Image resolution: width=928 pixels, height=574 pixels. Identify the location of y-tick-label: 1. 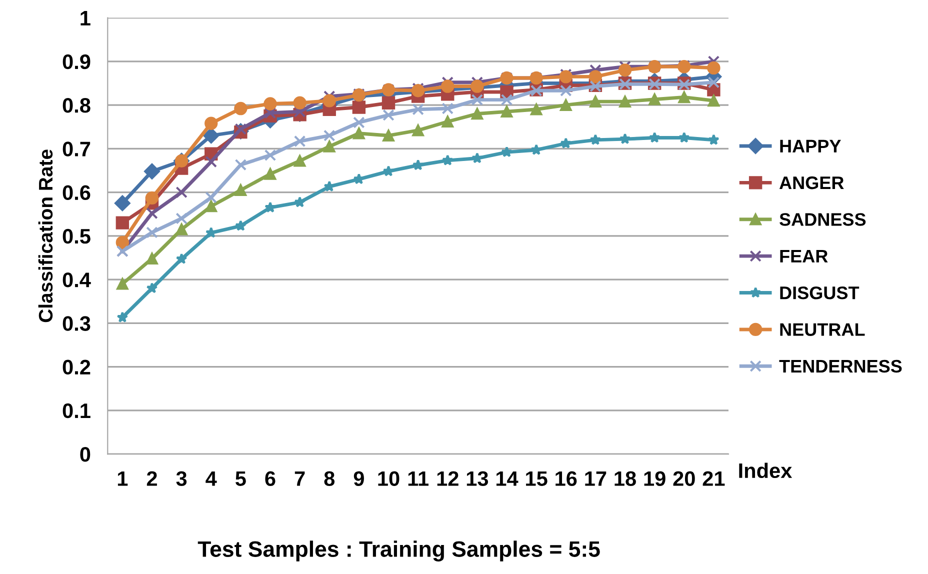
(85, 18).